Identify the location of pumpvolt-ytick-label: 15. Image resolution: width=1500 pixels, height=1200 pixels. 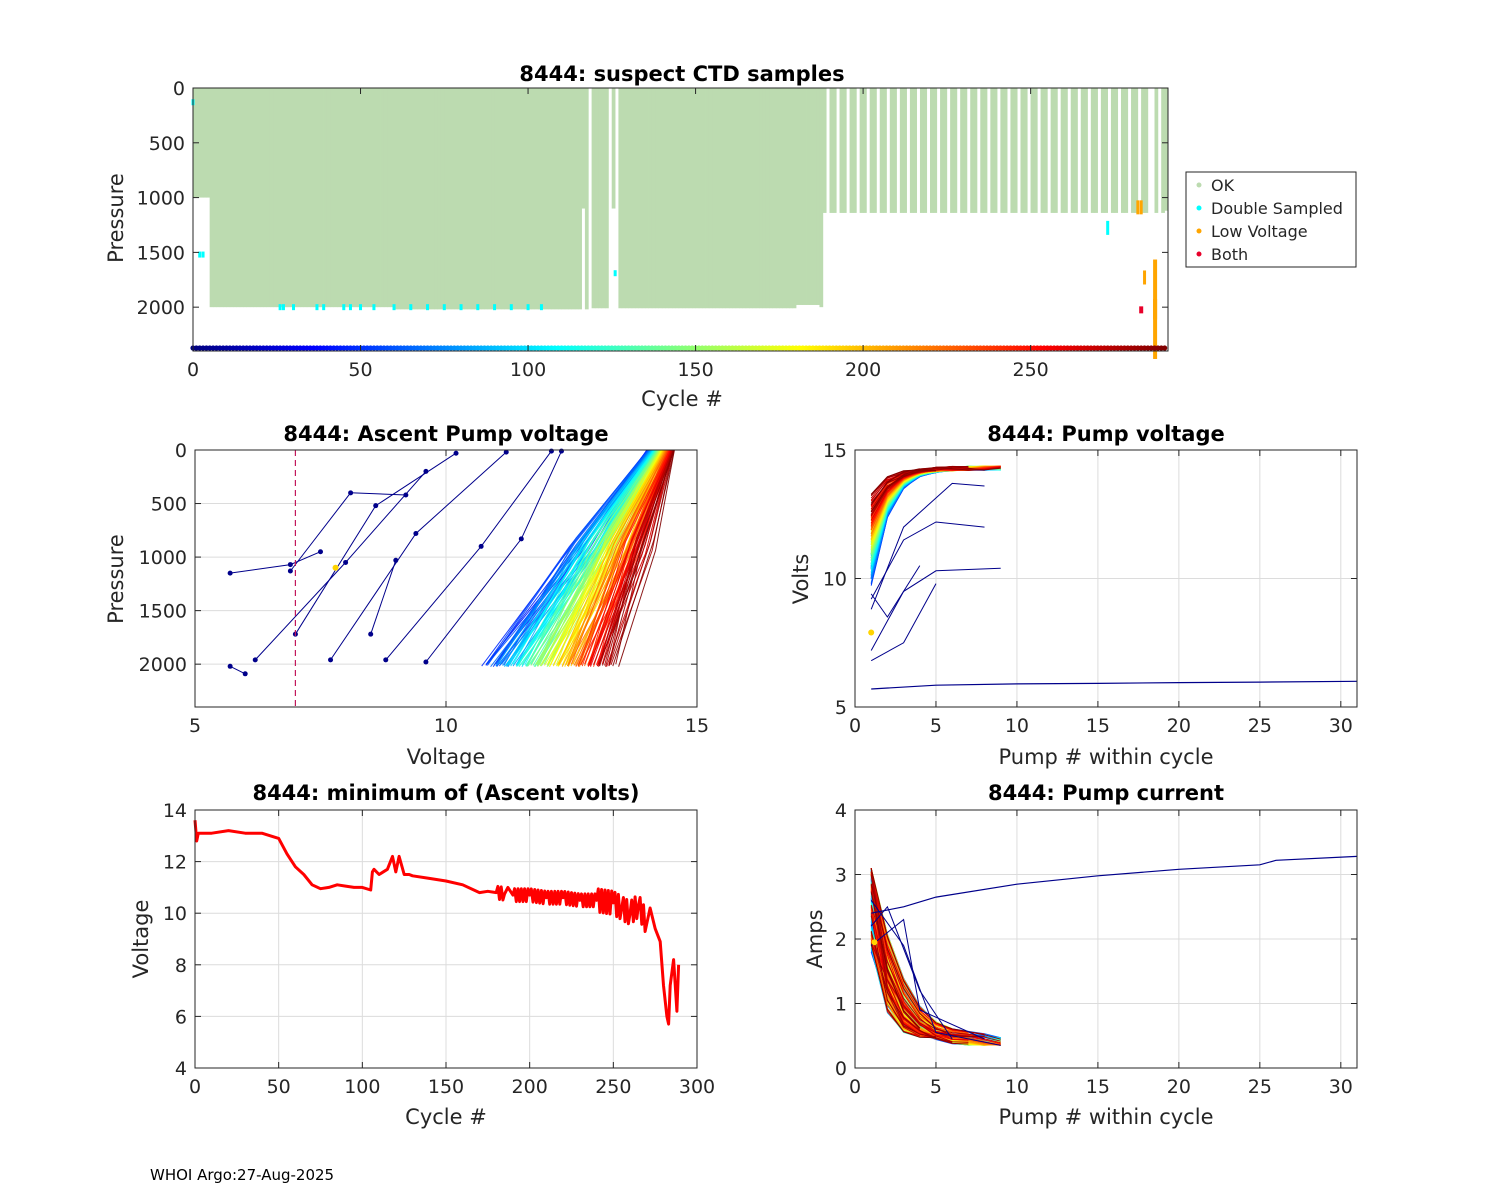
(835, 451).